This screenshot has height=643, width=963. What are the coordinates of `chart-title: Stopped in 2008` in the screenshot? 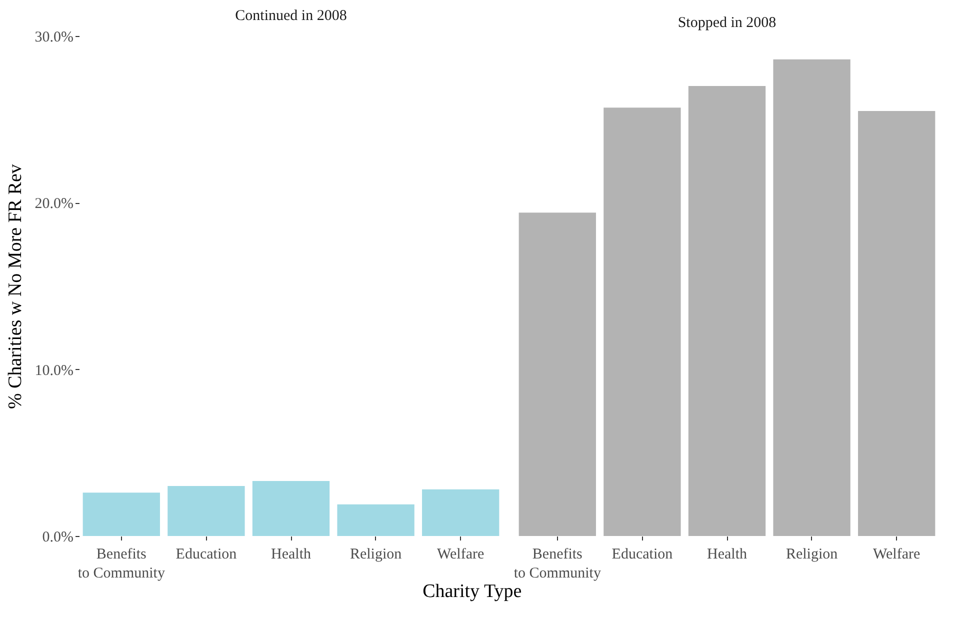 It's located at (727, 23).